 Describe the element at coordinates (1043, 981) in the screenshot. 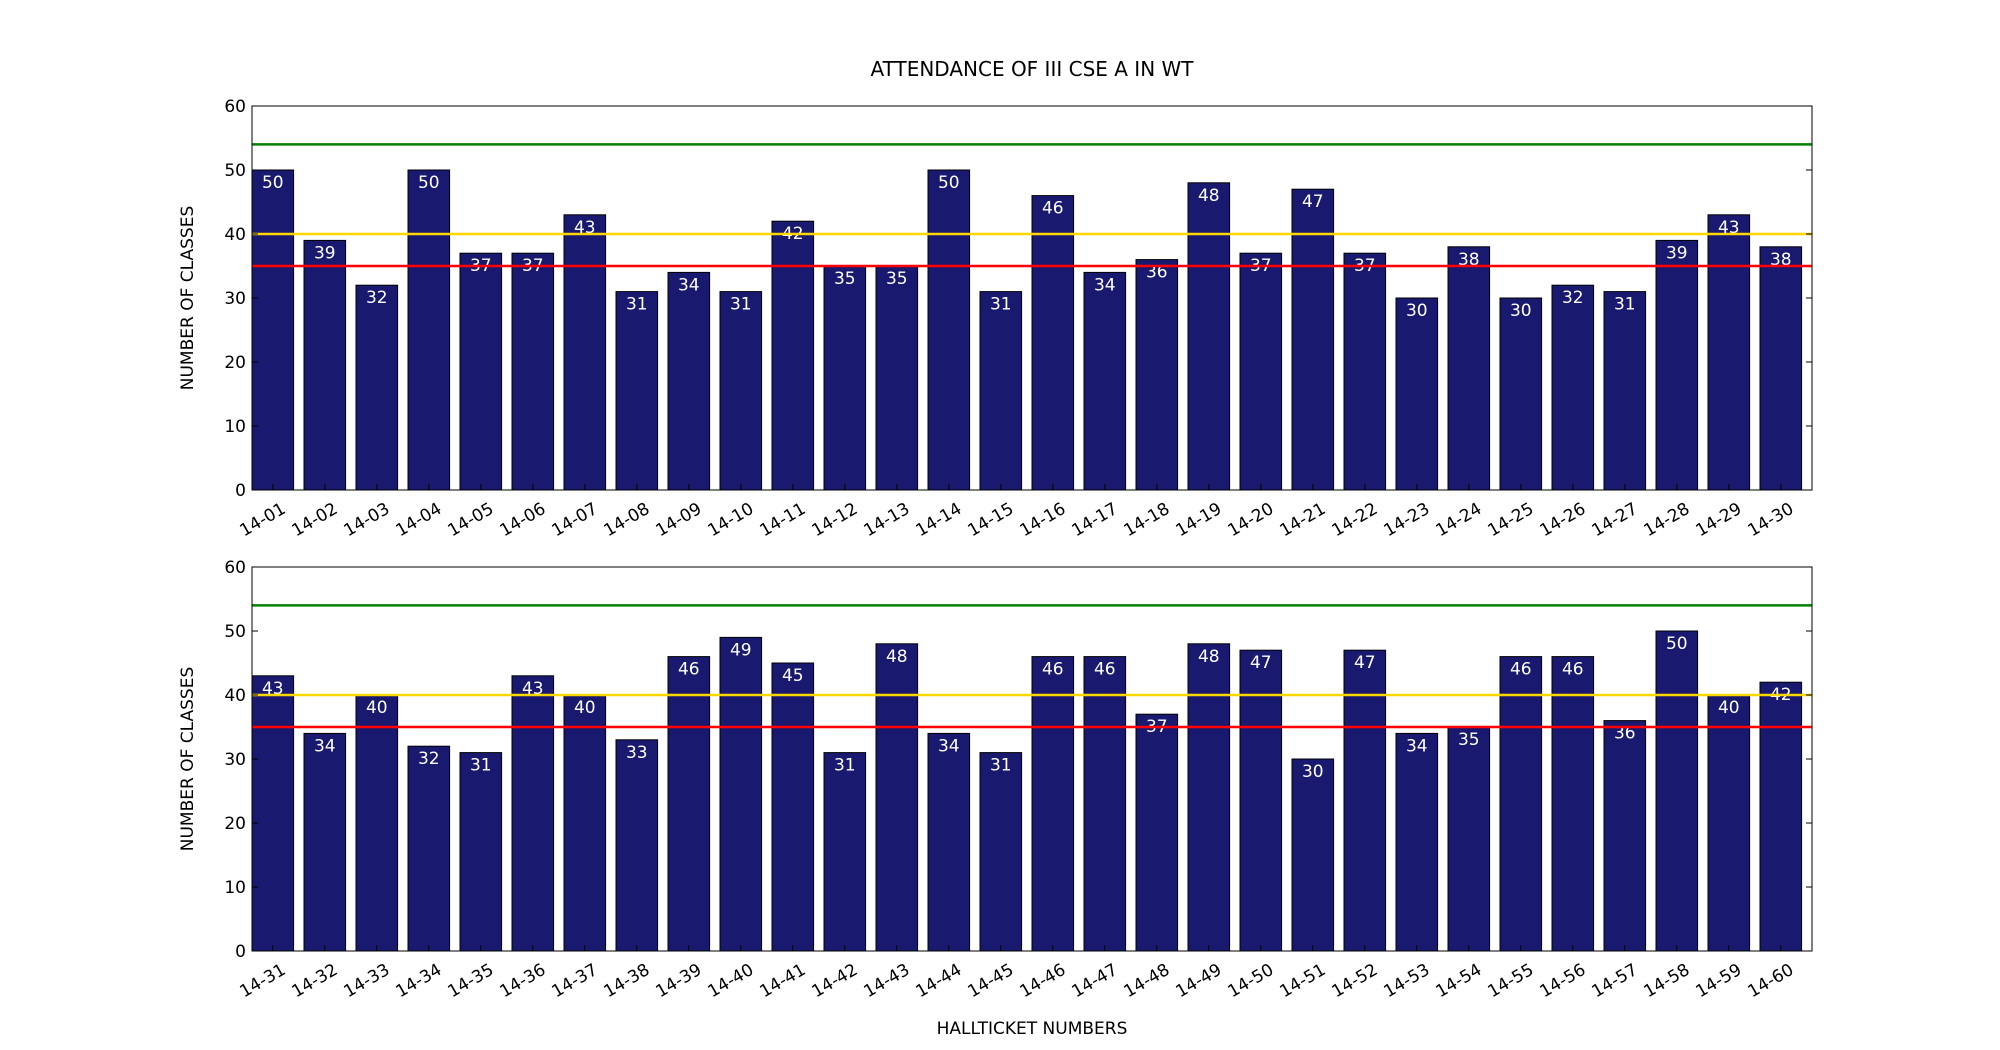

I see `x-tick-label: 14-46` at that location.